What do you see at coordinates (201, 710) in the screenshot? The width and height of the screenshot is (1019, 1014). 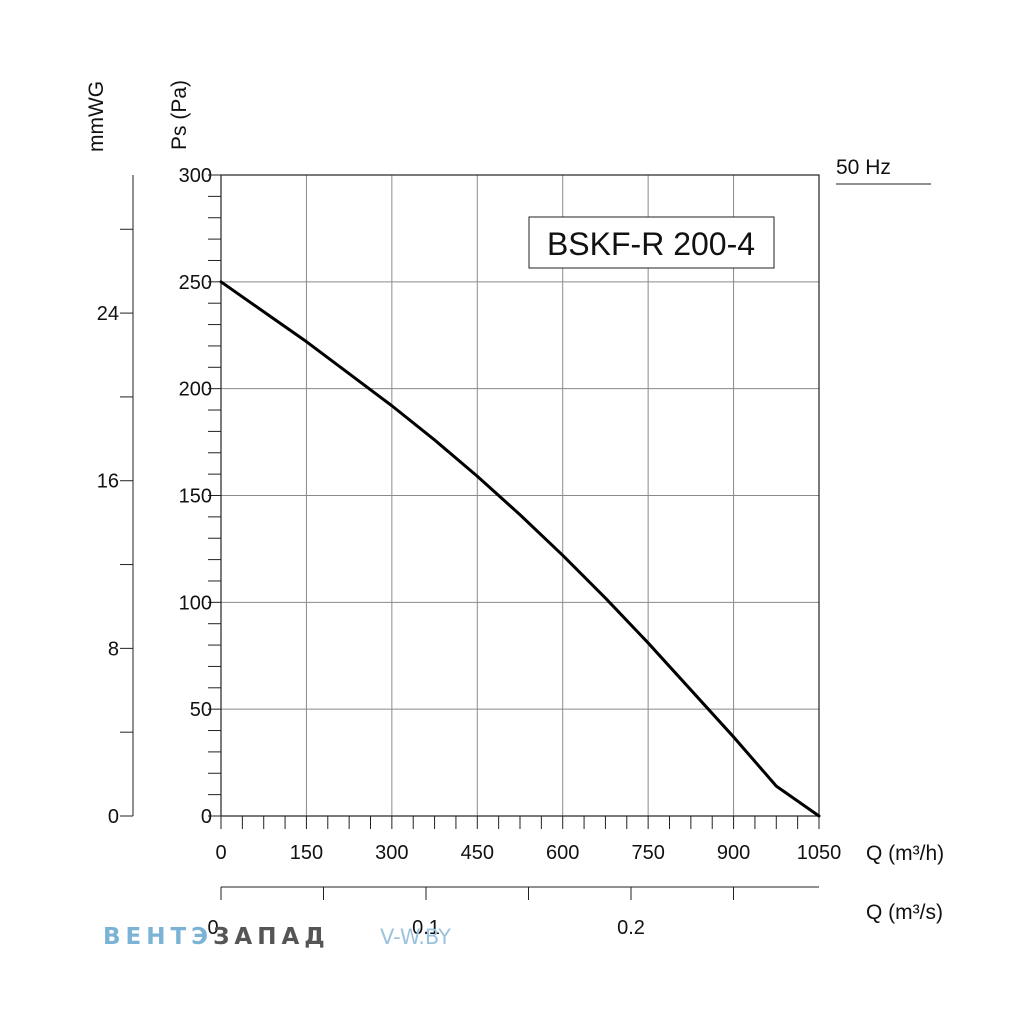 I see `y-tick-label: 50` at bounding box center [201, 710].